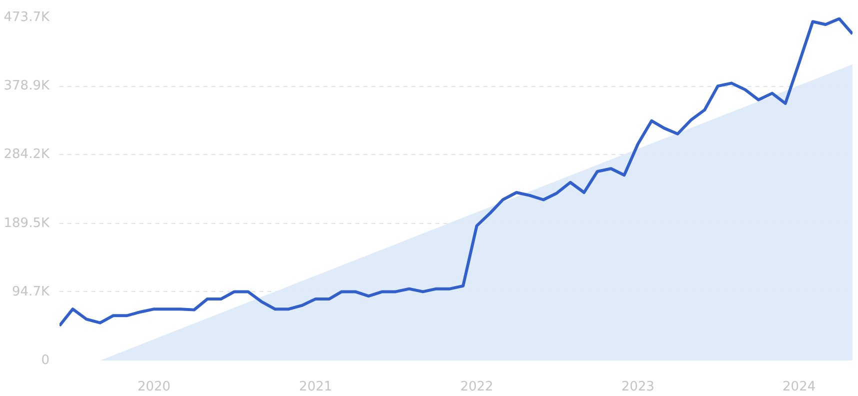  Describe the element at coordinates (27, 223) in the screenshot. I see `y-tick-label: 189.5K` at that location.